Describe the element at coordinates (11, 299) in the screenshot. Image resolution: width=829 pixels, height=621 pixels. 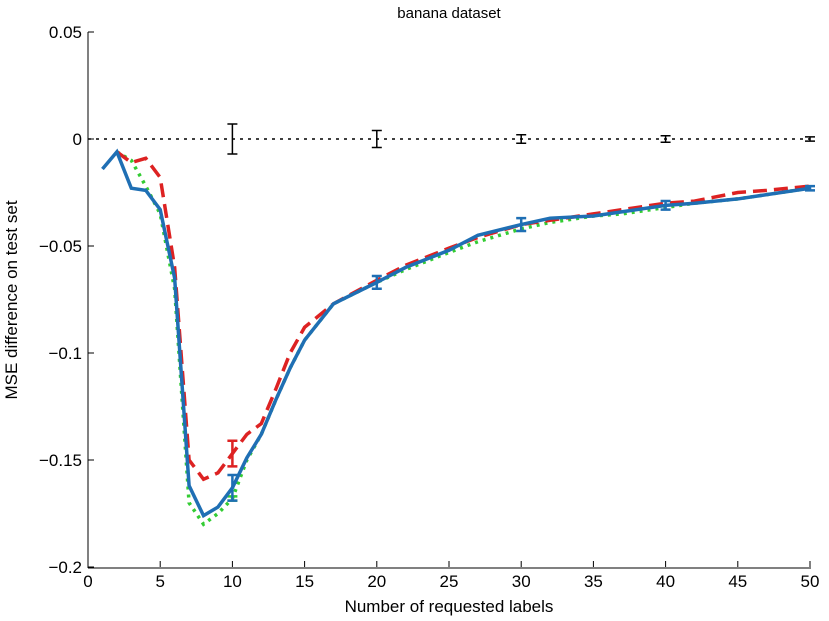
I see `y-axis-label: MSE difference on test set` at that location.